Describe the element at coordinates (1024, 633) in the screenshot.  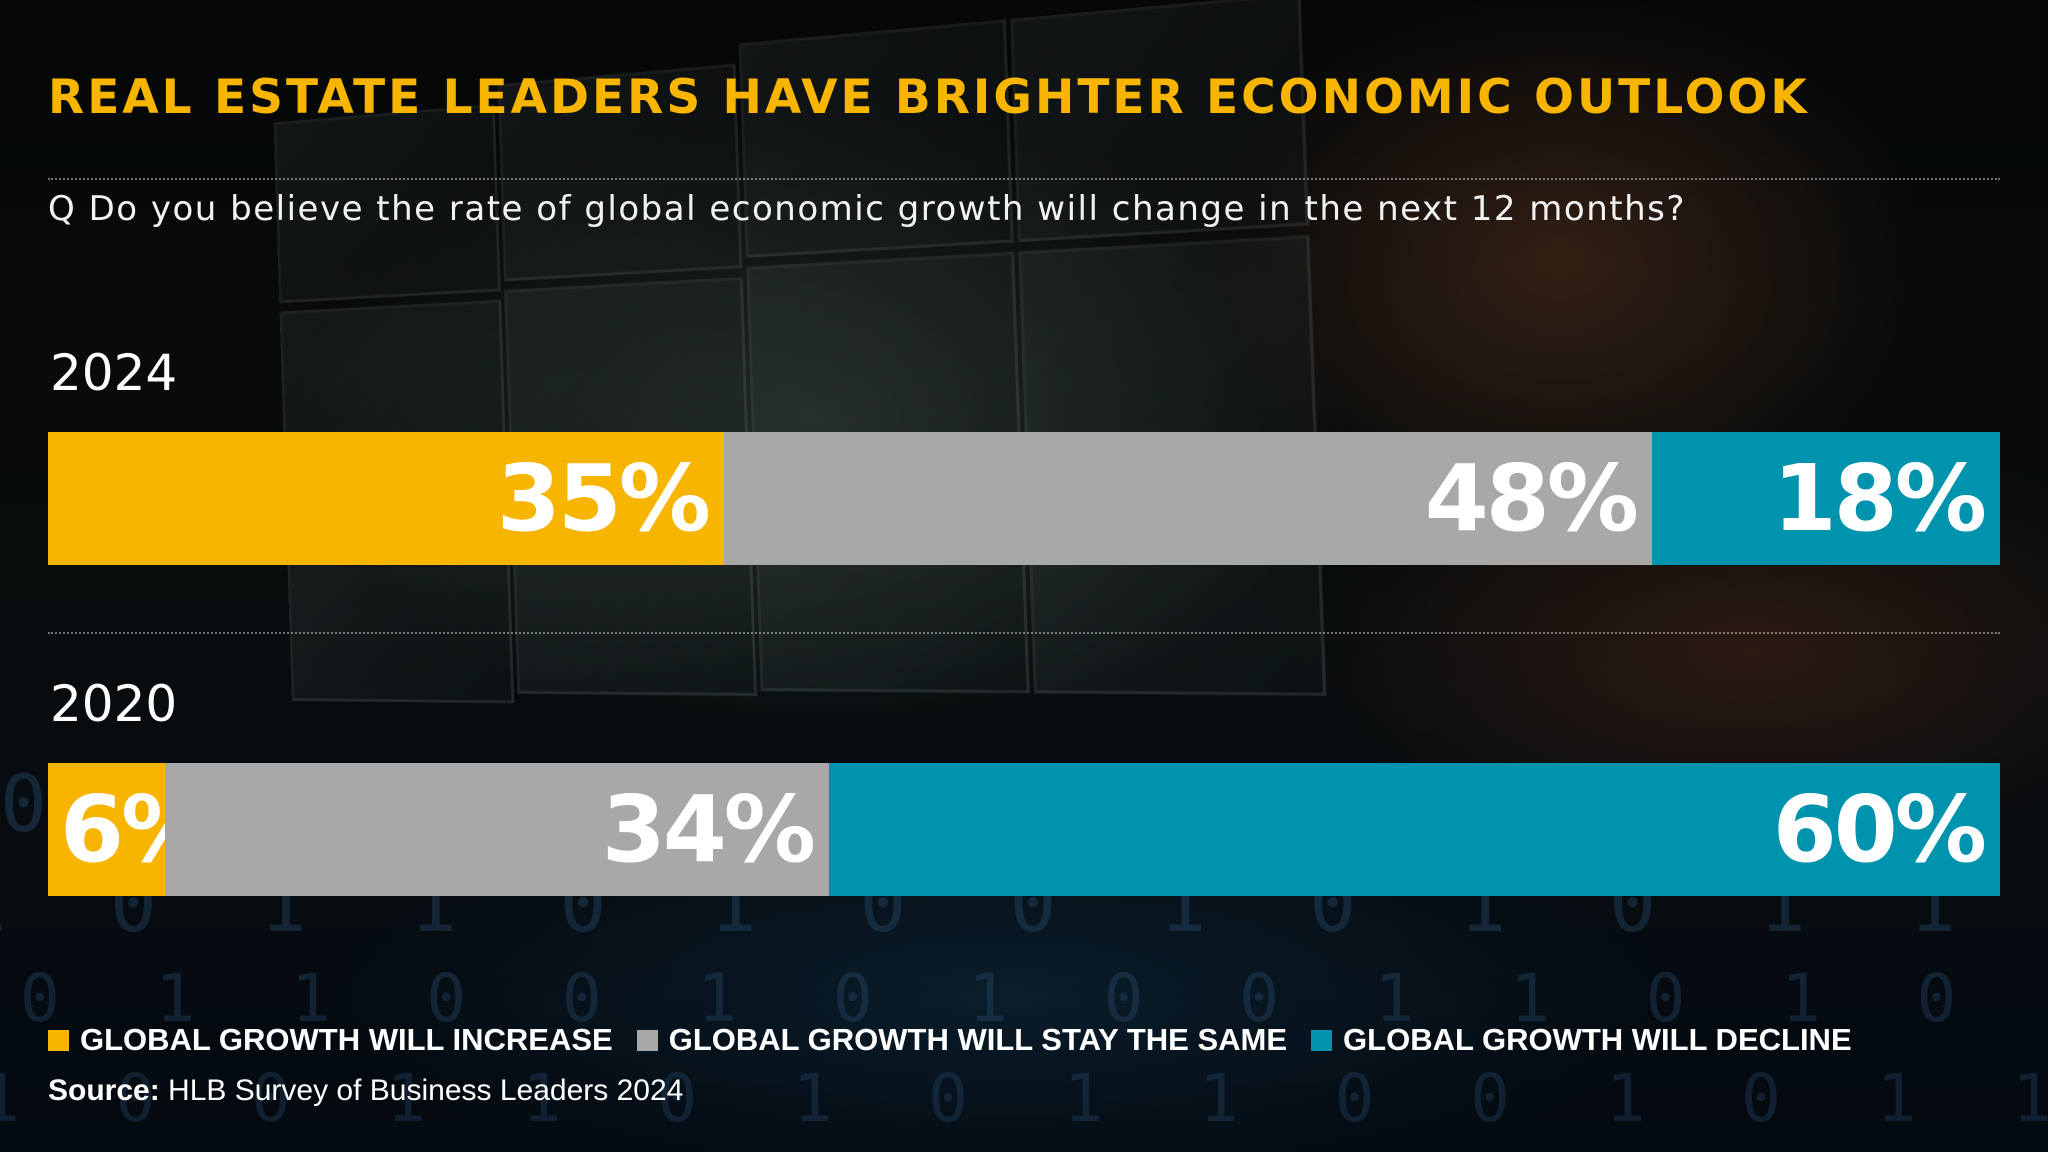
I see `row-divider` at that location.